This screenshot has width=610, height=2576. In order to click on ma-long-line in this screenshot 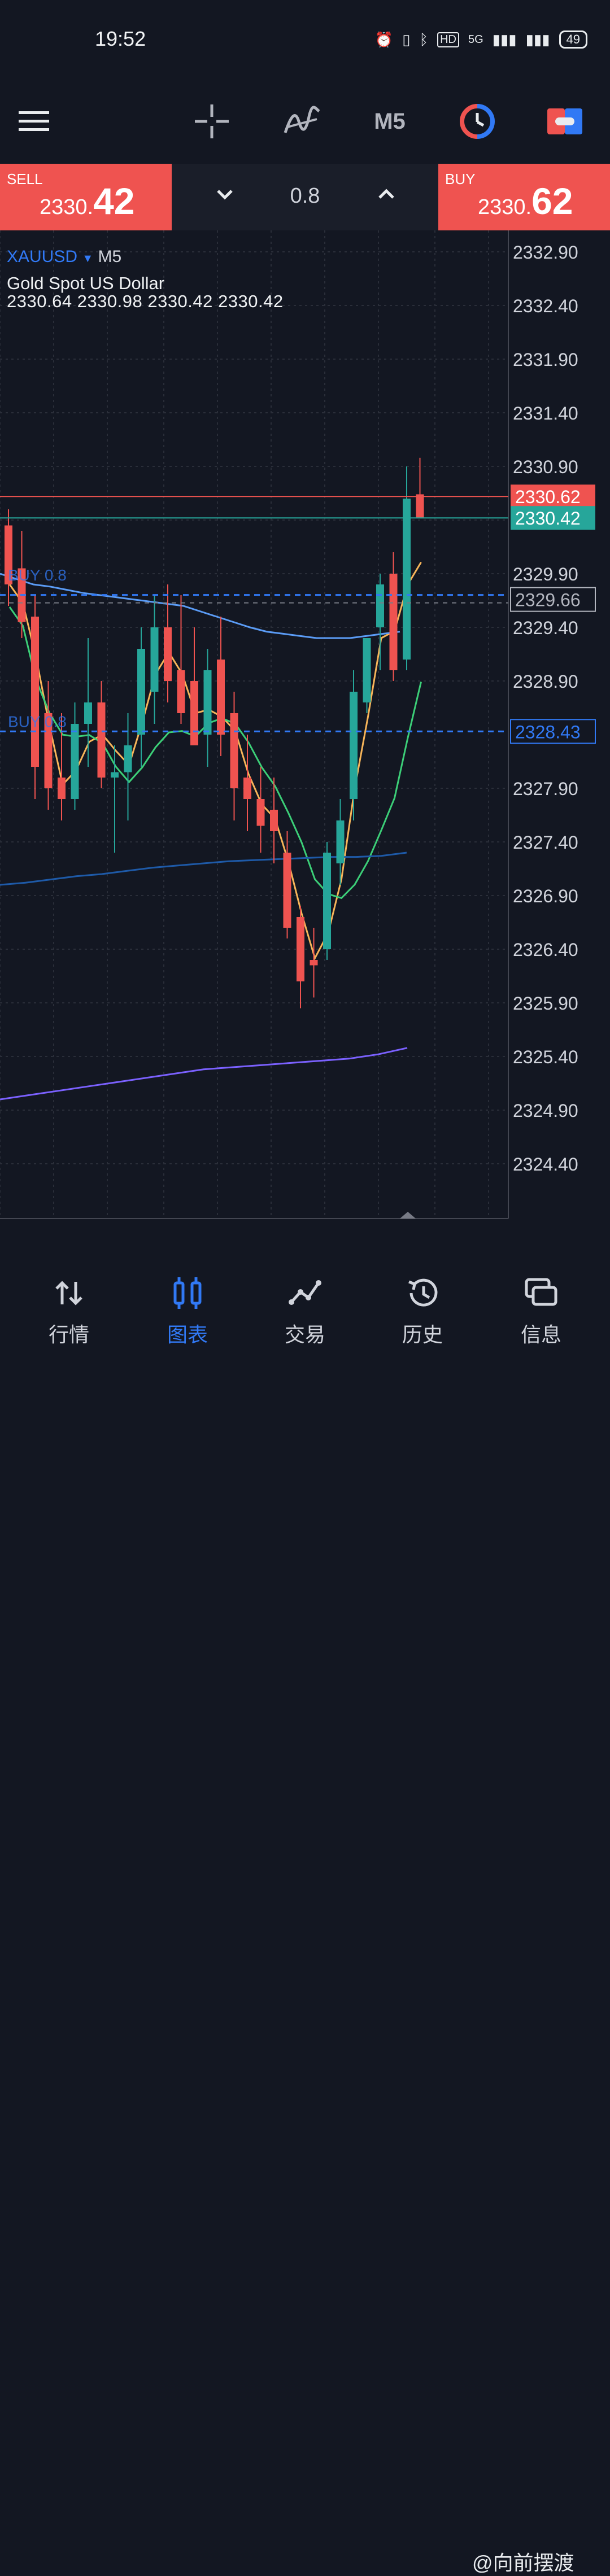, I will do `click(203, 869)`.